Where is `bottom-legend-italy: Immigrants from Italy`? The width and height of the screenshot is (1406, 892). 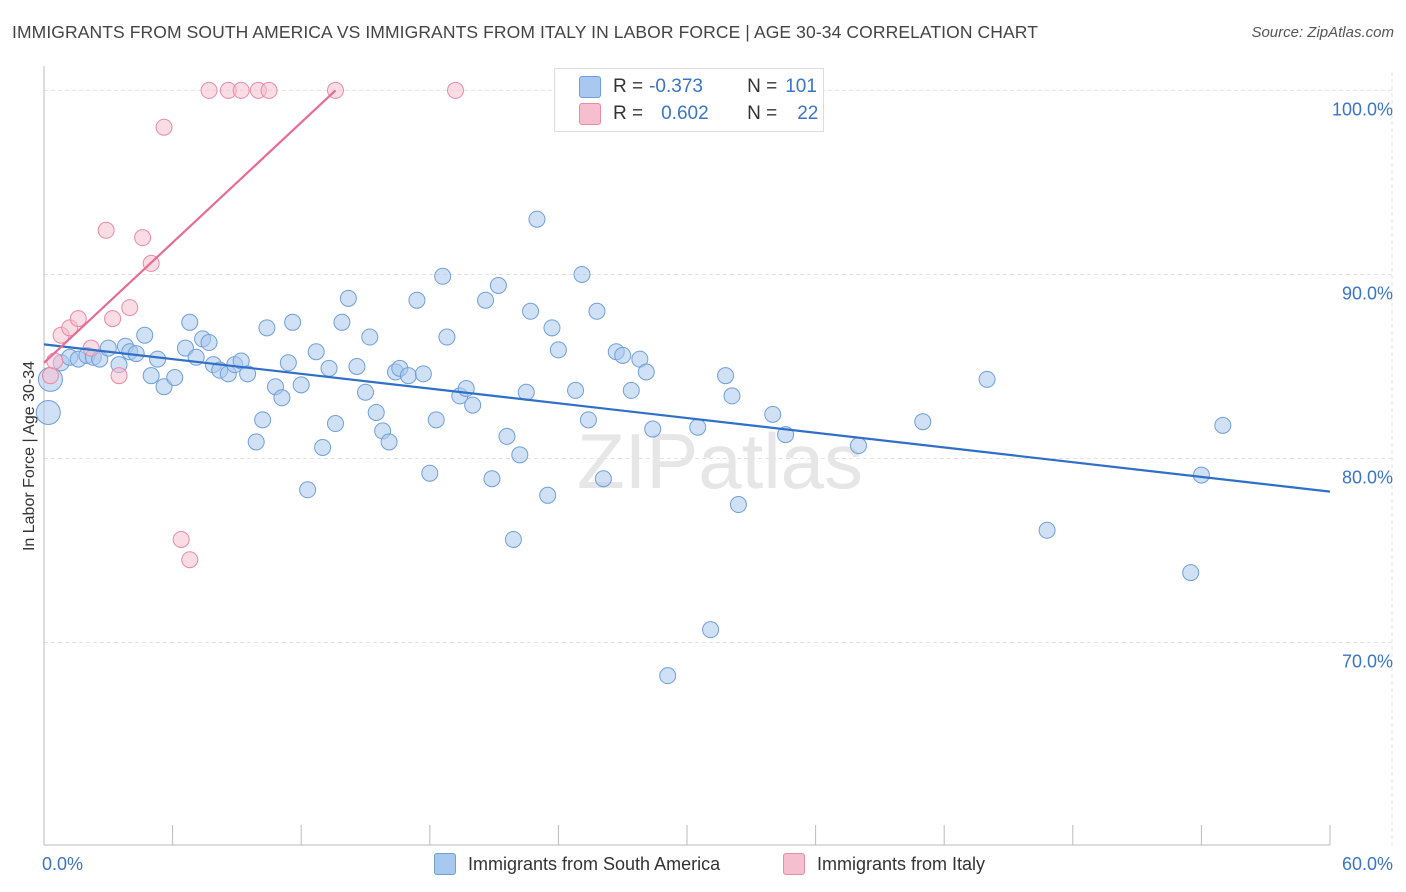 bottom-legend-italy: Immigrants from Italy is located at coordinates (884, 864).